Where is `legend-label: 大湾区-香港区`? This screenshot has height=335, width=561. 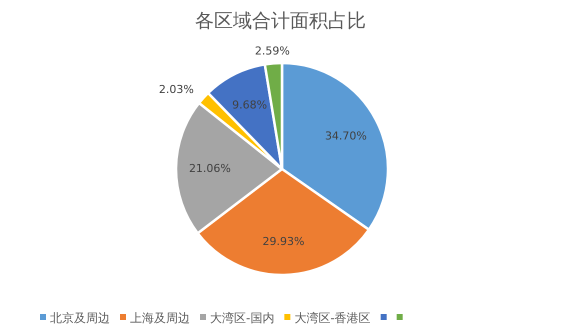 legend-label: 大湾区-香港区 is located at coordinates (332, 318).